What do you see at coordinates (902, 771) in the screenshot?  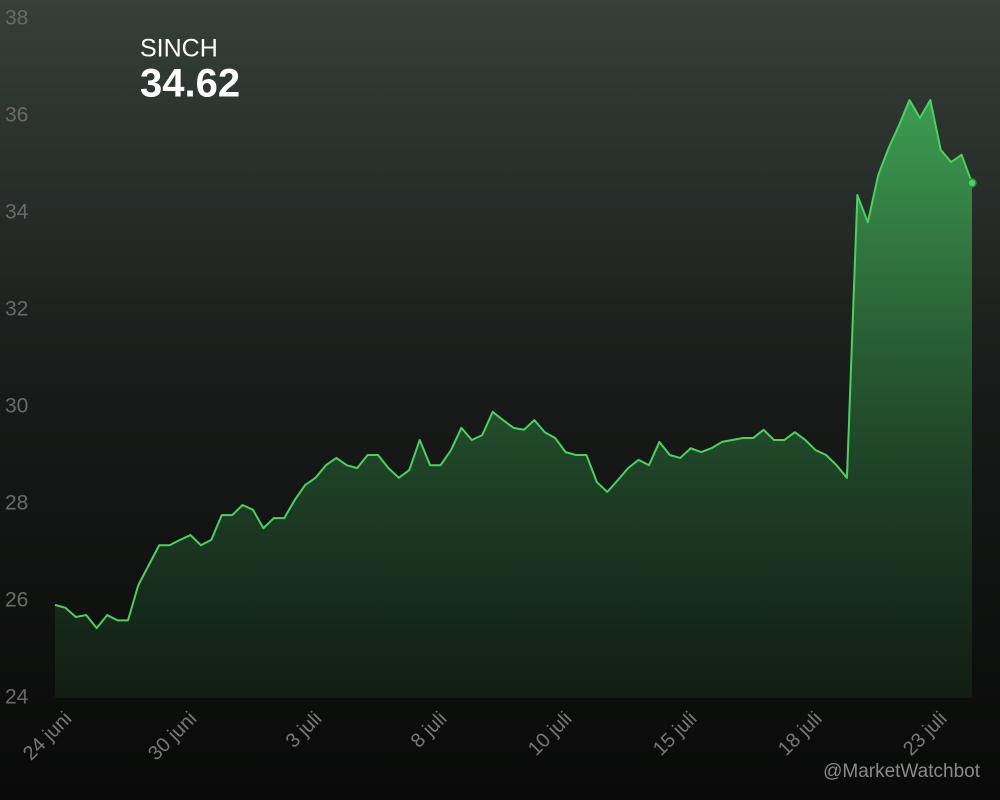 I see `watermark: @MarketWatchbot` at bounding box center [902, 771].